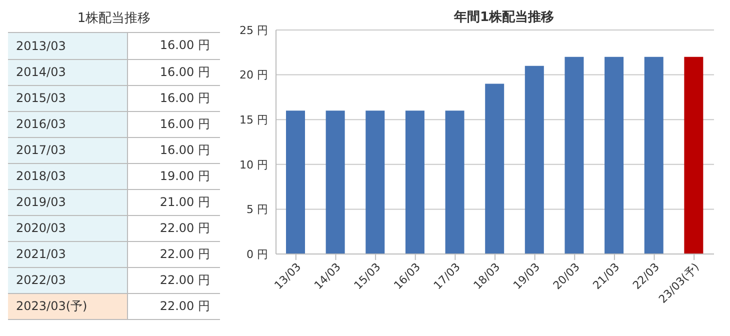  What do you see at coordinates (174, 202) in the screenshot?
I see `data-label: 21.00 円` at bounding box center [174, 202].